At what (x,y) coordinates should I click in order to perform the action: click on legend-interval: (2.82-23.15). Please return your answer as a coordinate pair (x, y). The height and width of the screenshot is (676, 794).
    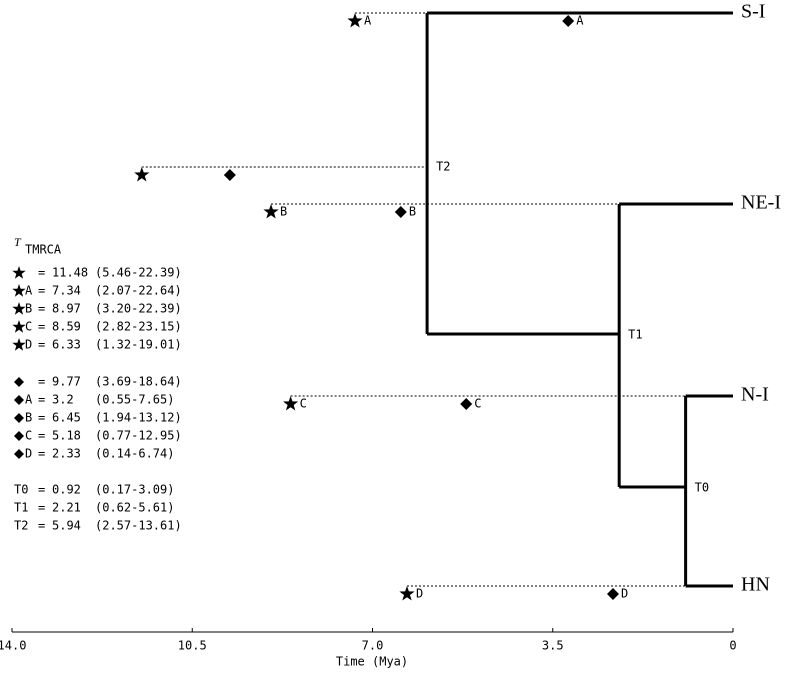
    Looking at the image, I should click on (138, 327).